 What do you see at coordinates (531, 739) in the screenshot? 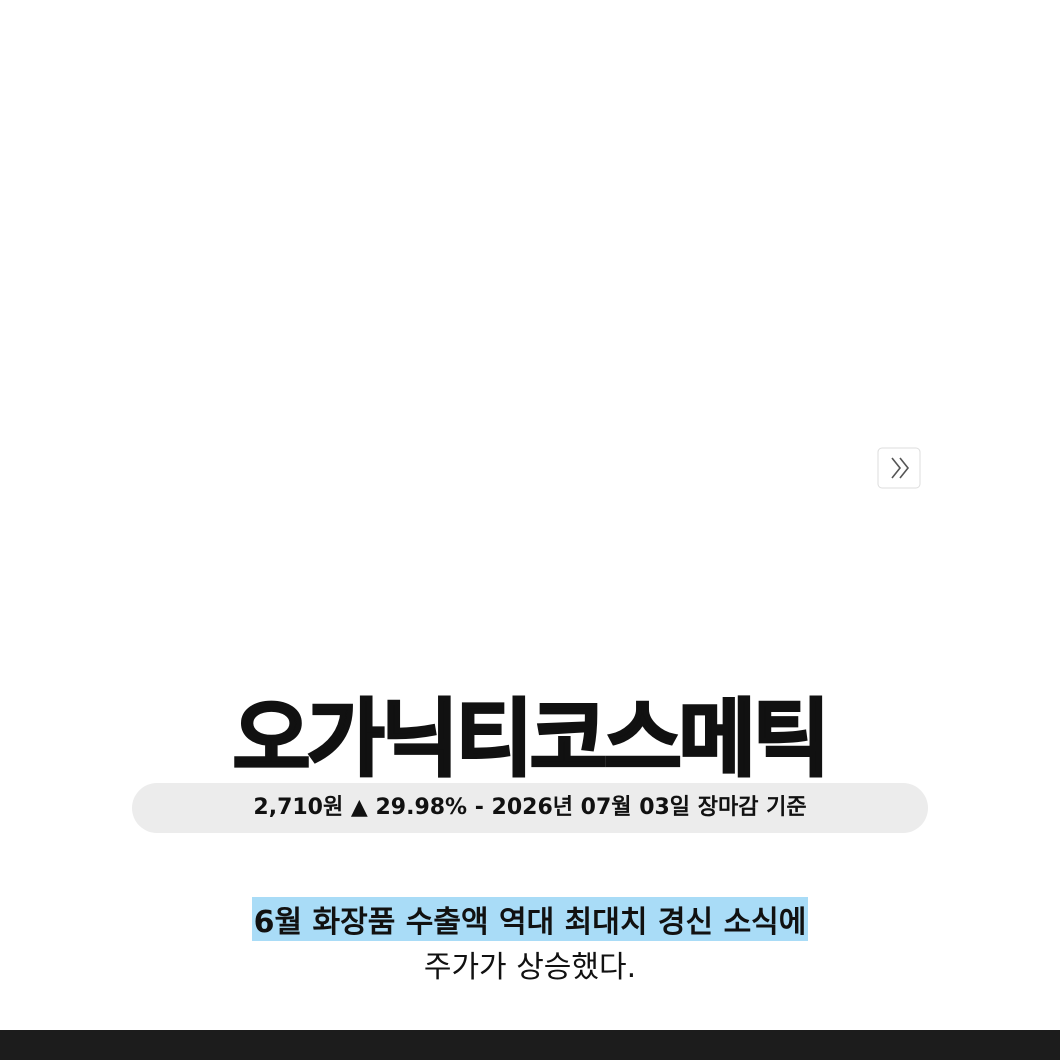
I see `headline: 오가닉티코스메틱` at bounding box center [531, 739].